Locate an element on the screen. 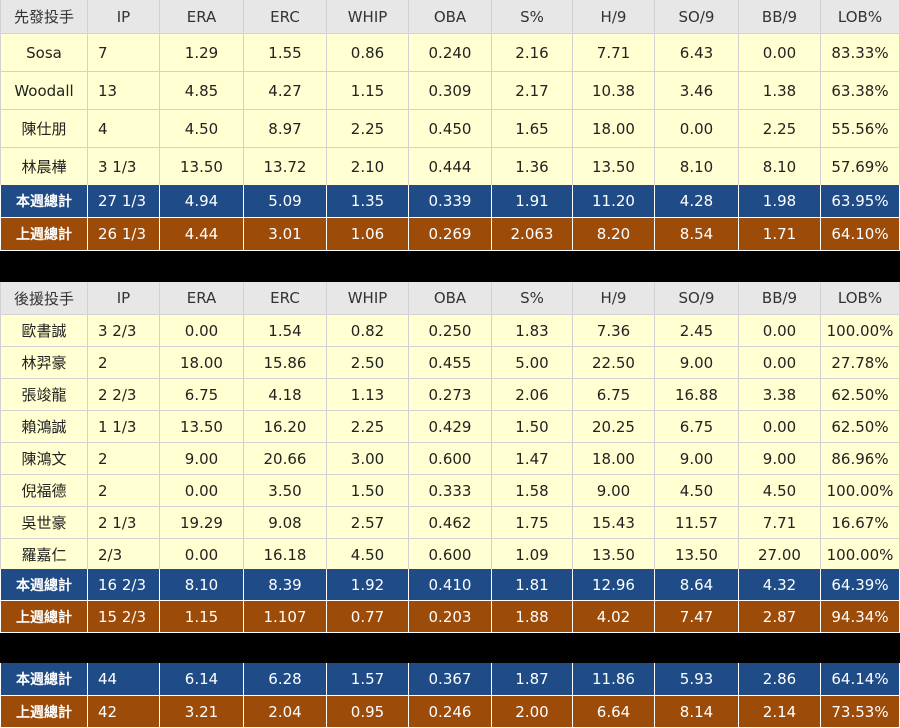 Image resolution: width=900 pixels, height=728 pixels. stat-cell: 0.600 is located at coordinates (450, 459).